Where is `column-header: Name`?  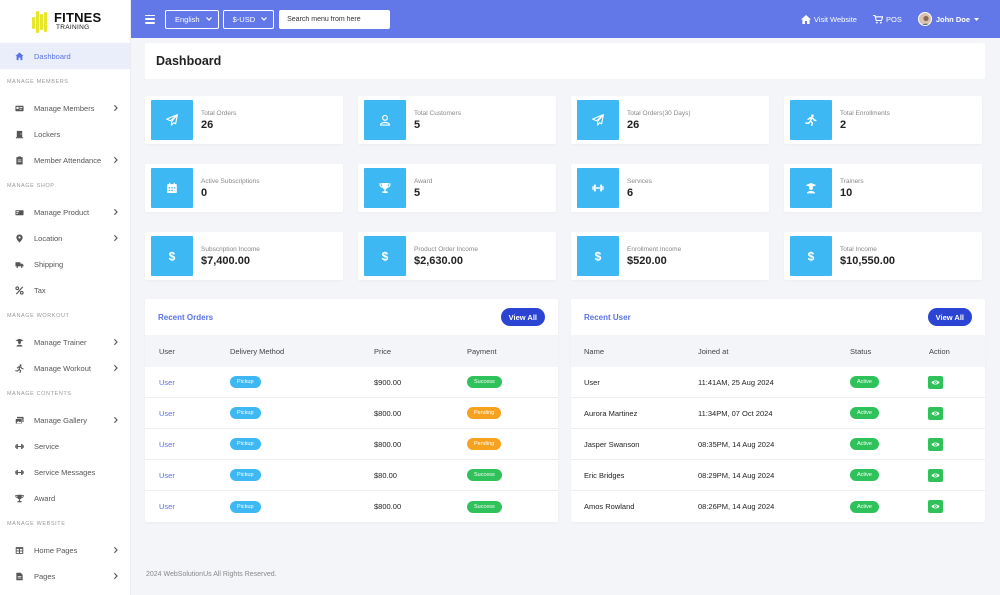
column-header: Name is located at coordinates (594, 351).